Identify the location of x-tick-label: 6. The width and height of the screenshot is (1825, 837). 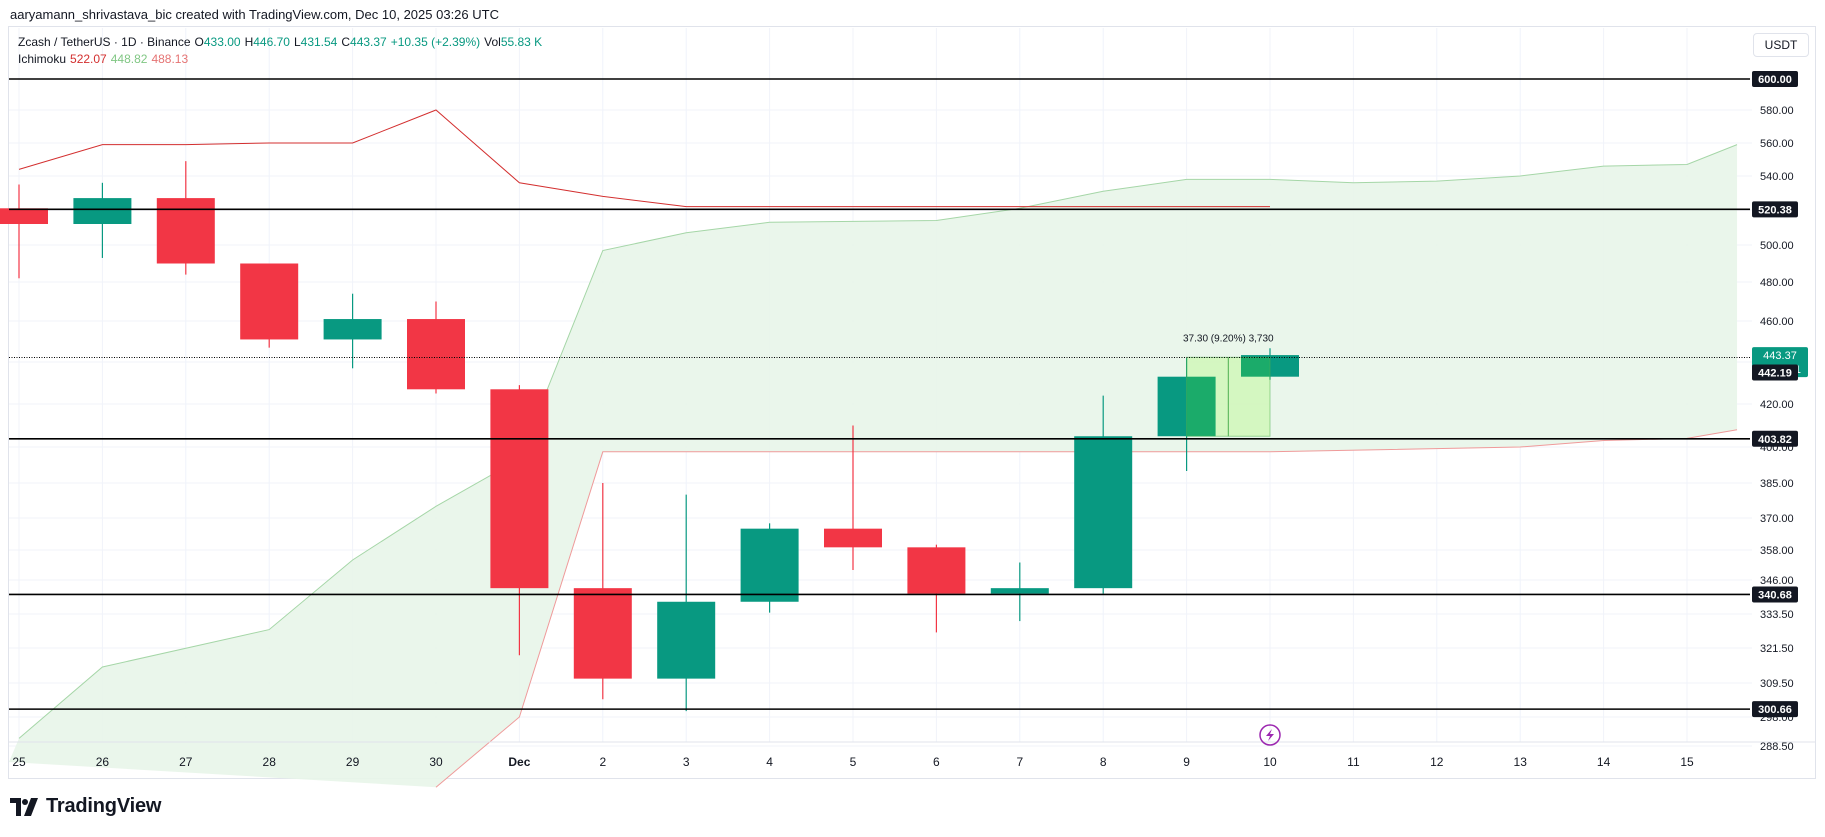
(936, 762).